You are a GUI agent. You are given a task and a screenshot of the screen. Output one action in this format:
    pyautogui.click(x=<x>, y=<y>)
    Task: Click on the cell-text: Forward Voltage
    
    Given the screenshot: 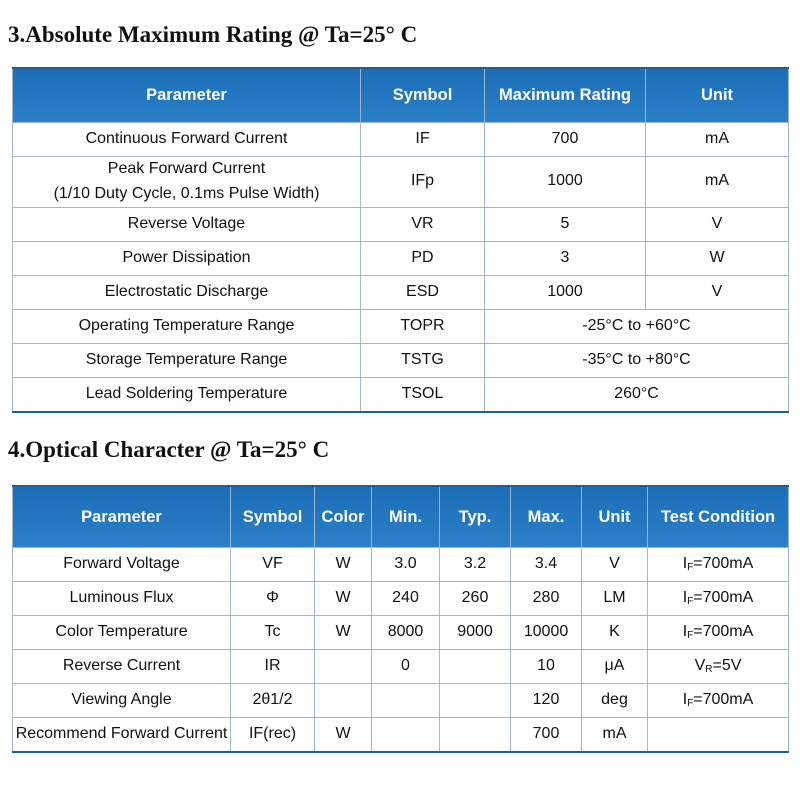 What is the action you would take?
    pyautogui.click(x=121, y=564)
    